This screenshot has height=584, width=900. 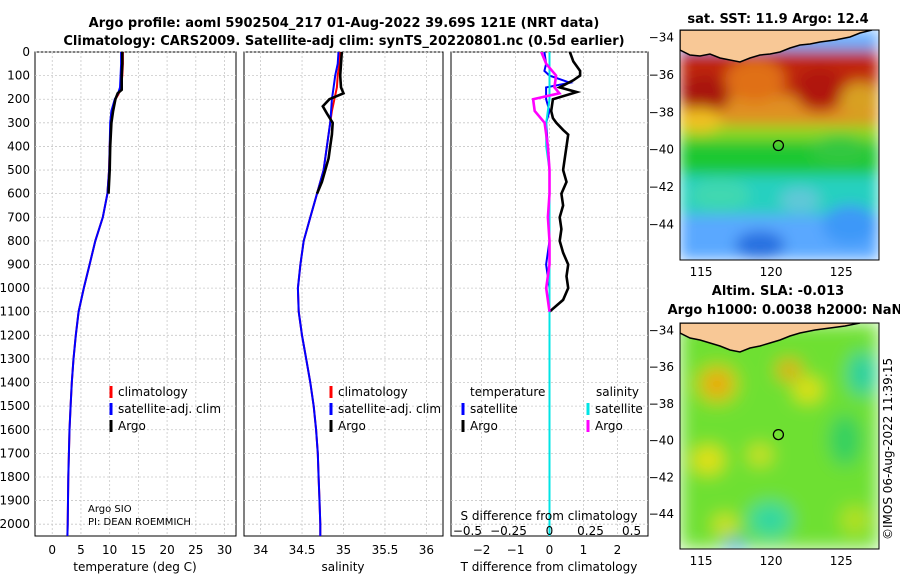 I want to click on x-tick-label: 15, so click(x=138, y=550).